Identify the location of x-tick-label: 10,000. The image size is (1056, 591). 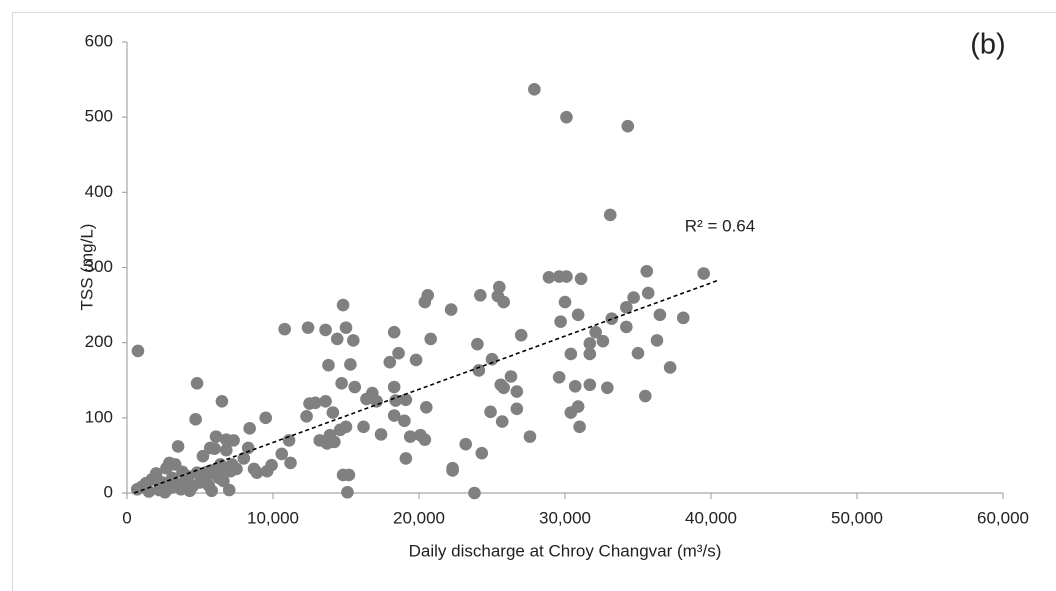
(273, 517).